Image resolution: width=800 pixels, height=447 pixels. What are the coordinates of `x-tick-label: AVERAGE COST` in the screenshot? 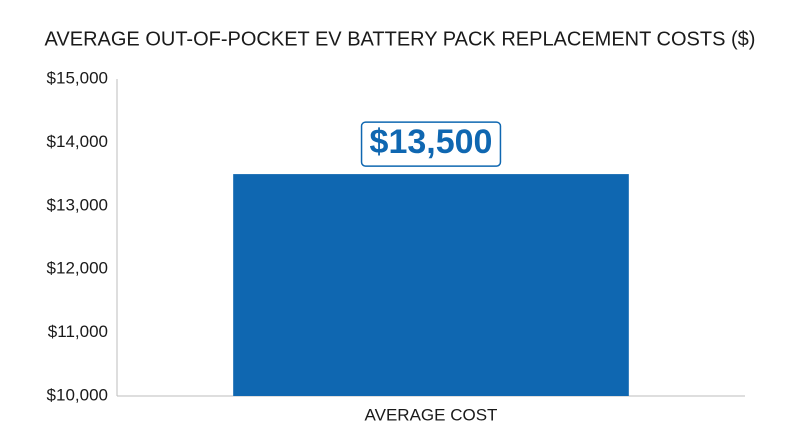 It's located at (431, 414).